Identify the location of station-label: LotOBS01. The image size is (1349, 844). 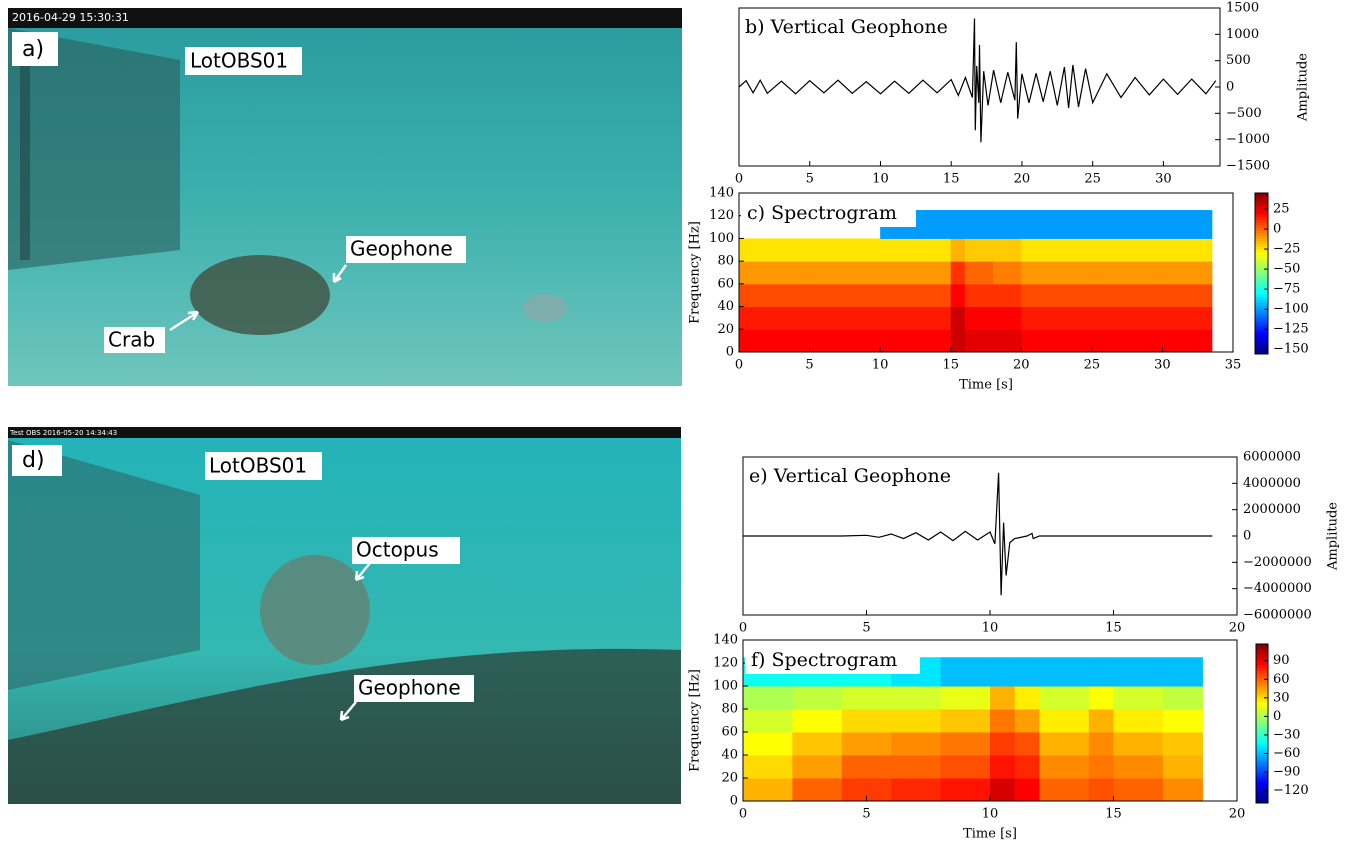
(239, 61).